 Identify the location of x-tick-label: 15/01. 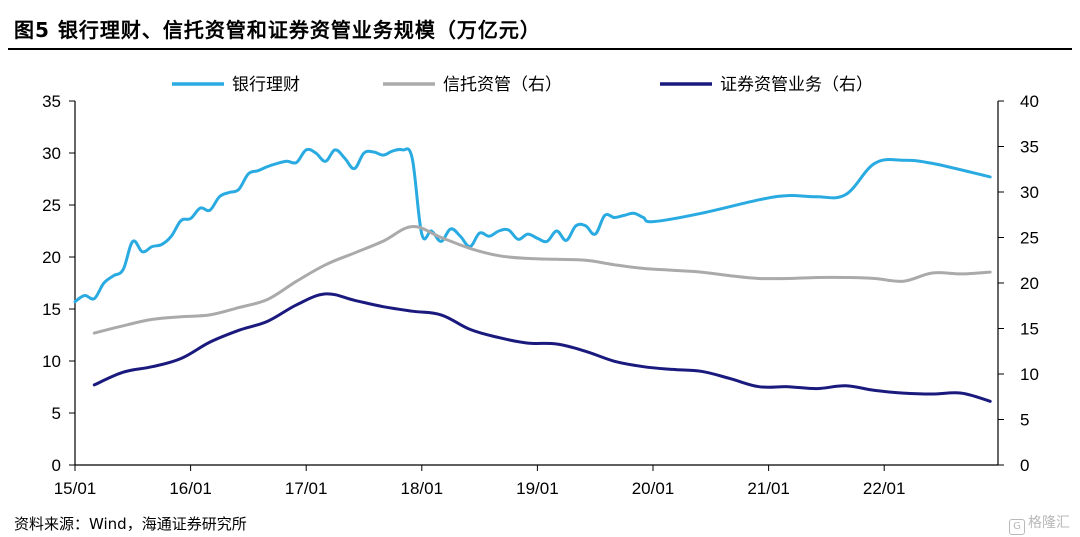
(75, 488).